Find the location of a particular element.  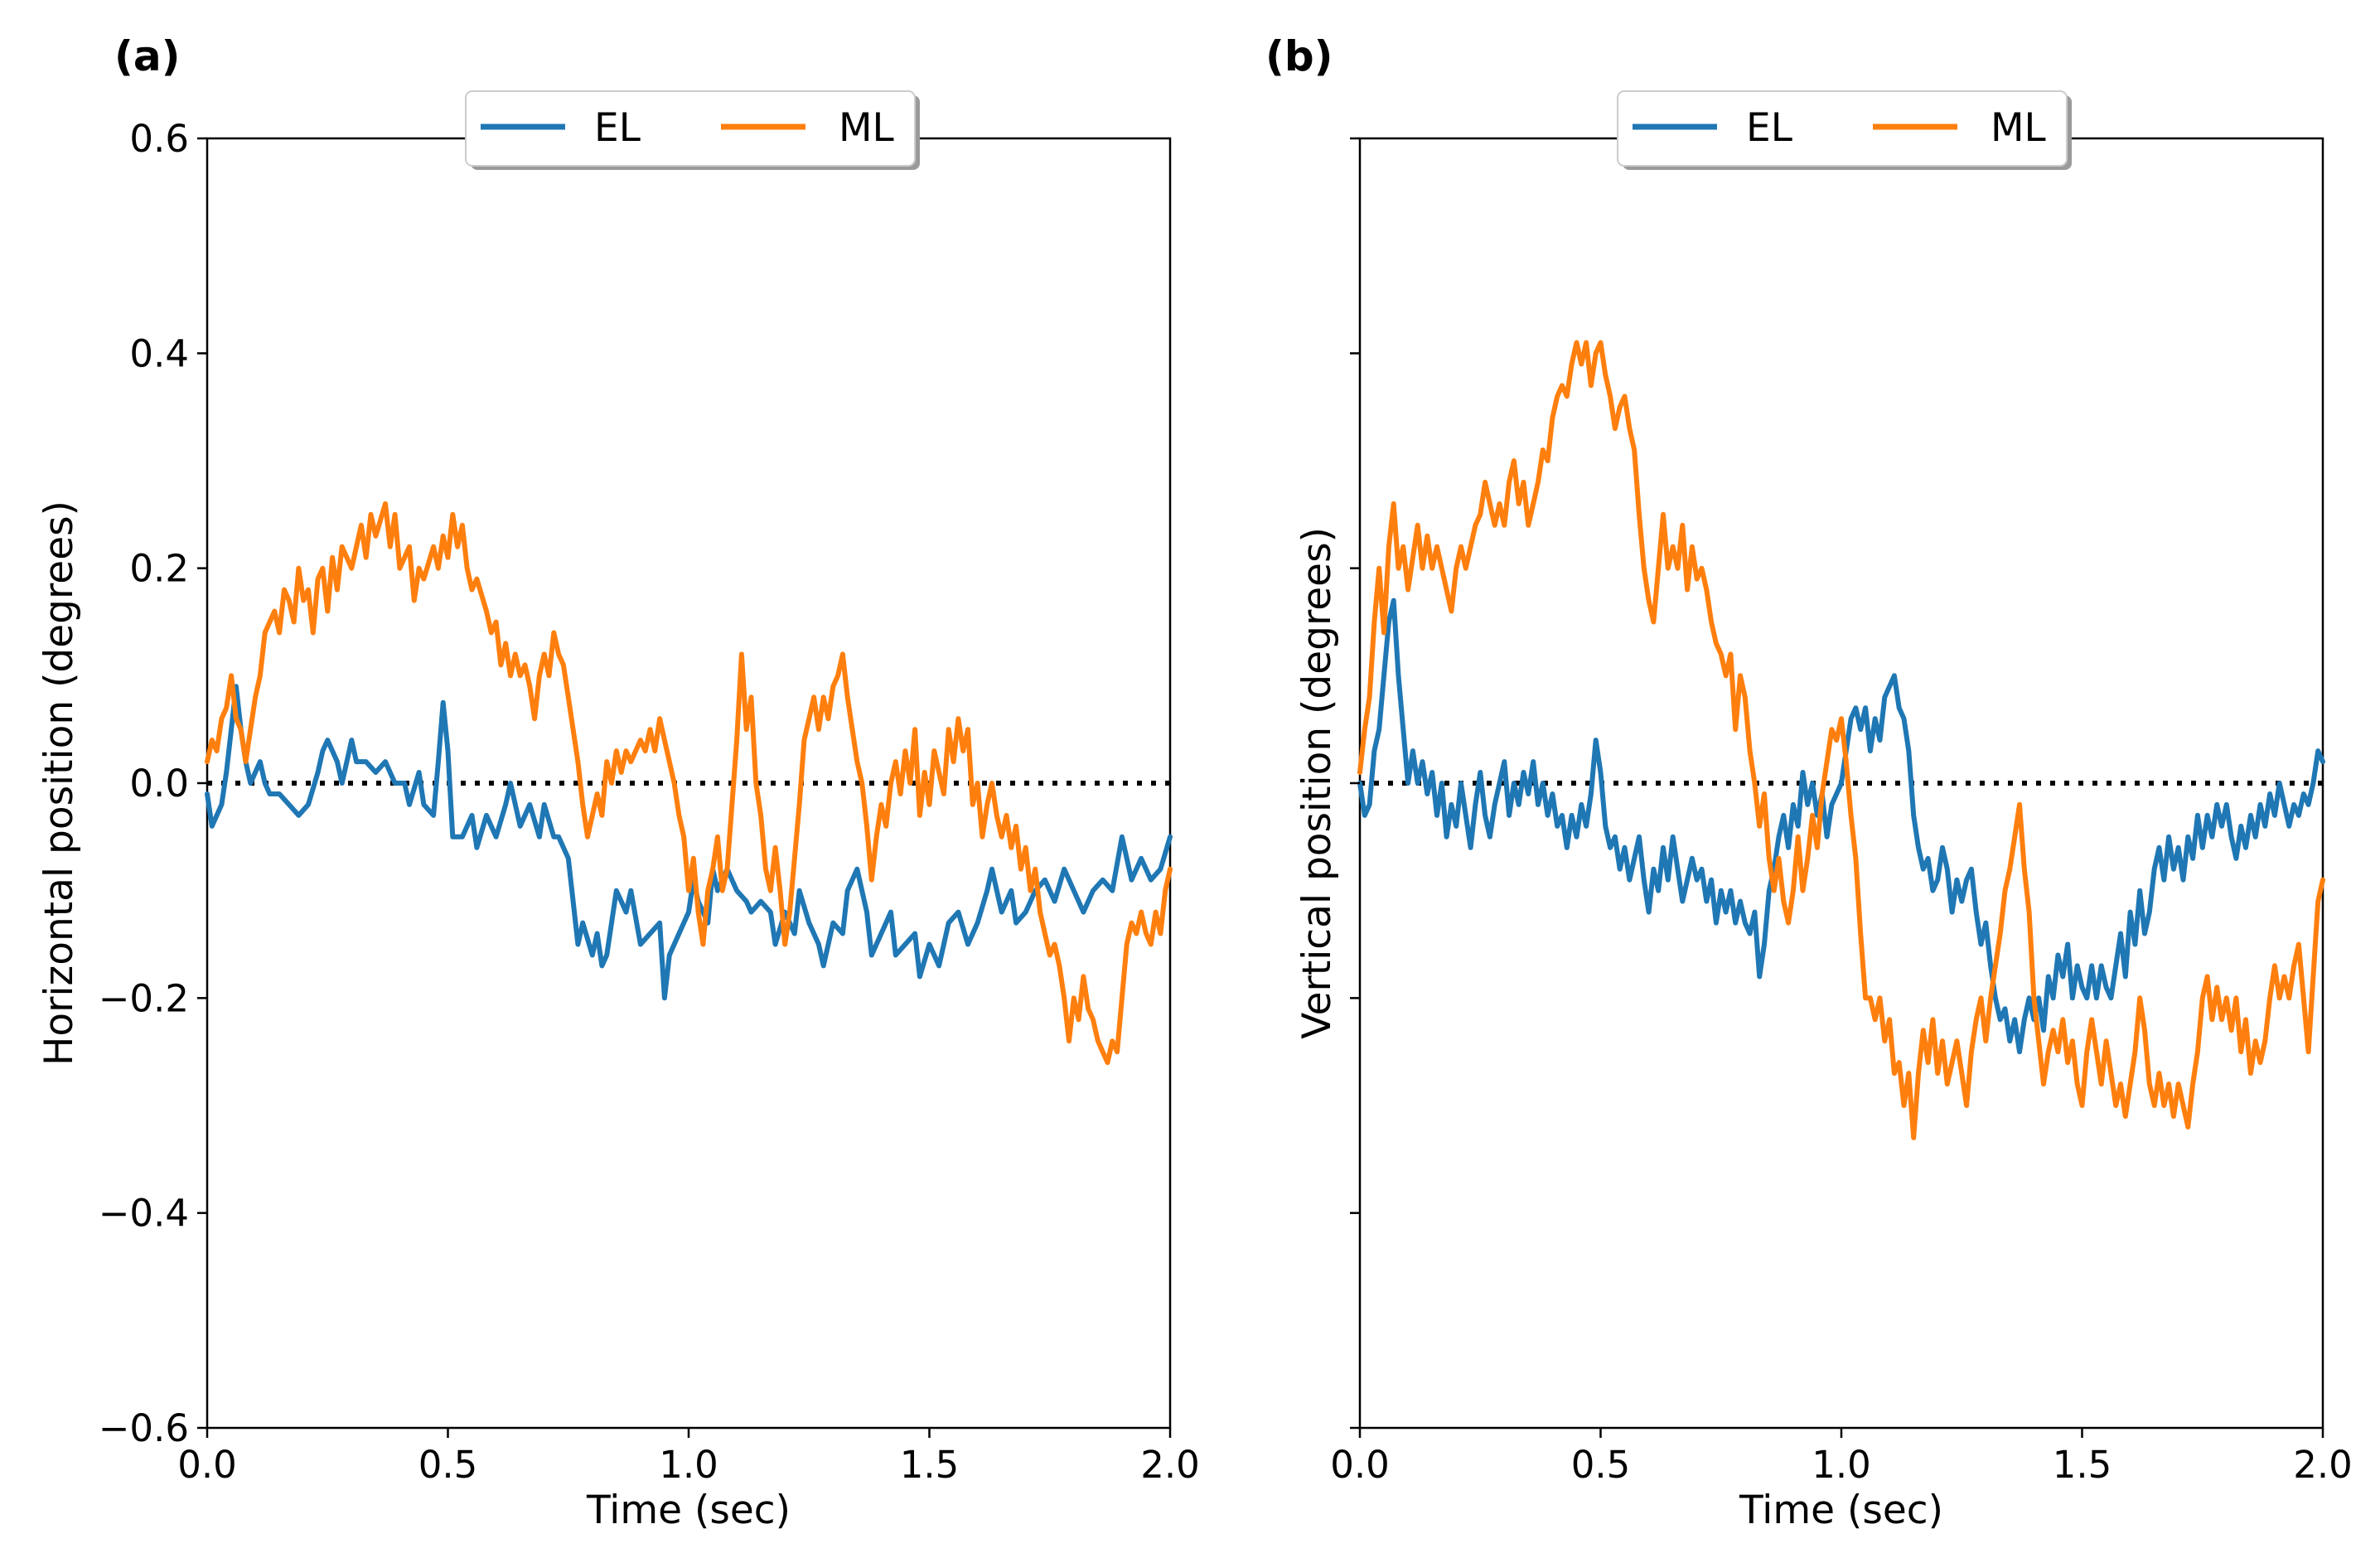

series-line-ml is located at coordinates (689, 783).